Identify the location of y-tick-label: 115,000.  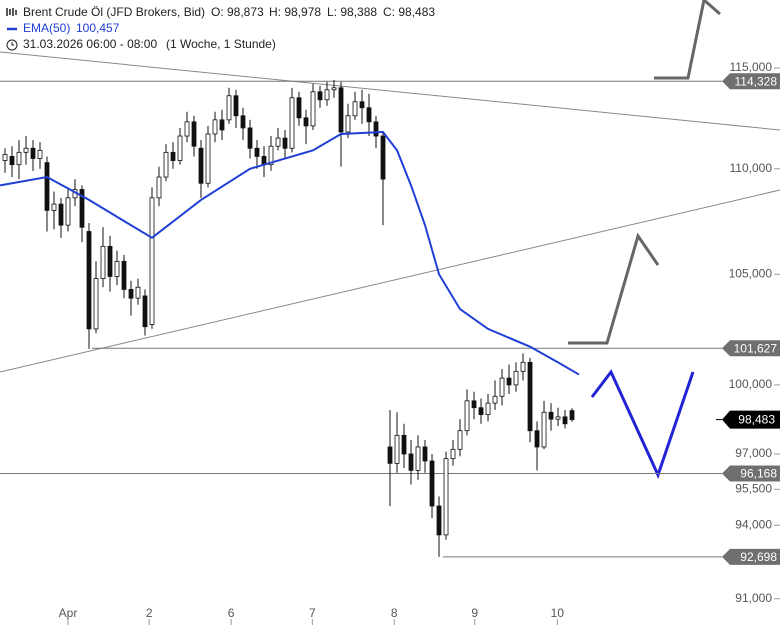
(751, 67).